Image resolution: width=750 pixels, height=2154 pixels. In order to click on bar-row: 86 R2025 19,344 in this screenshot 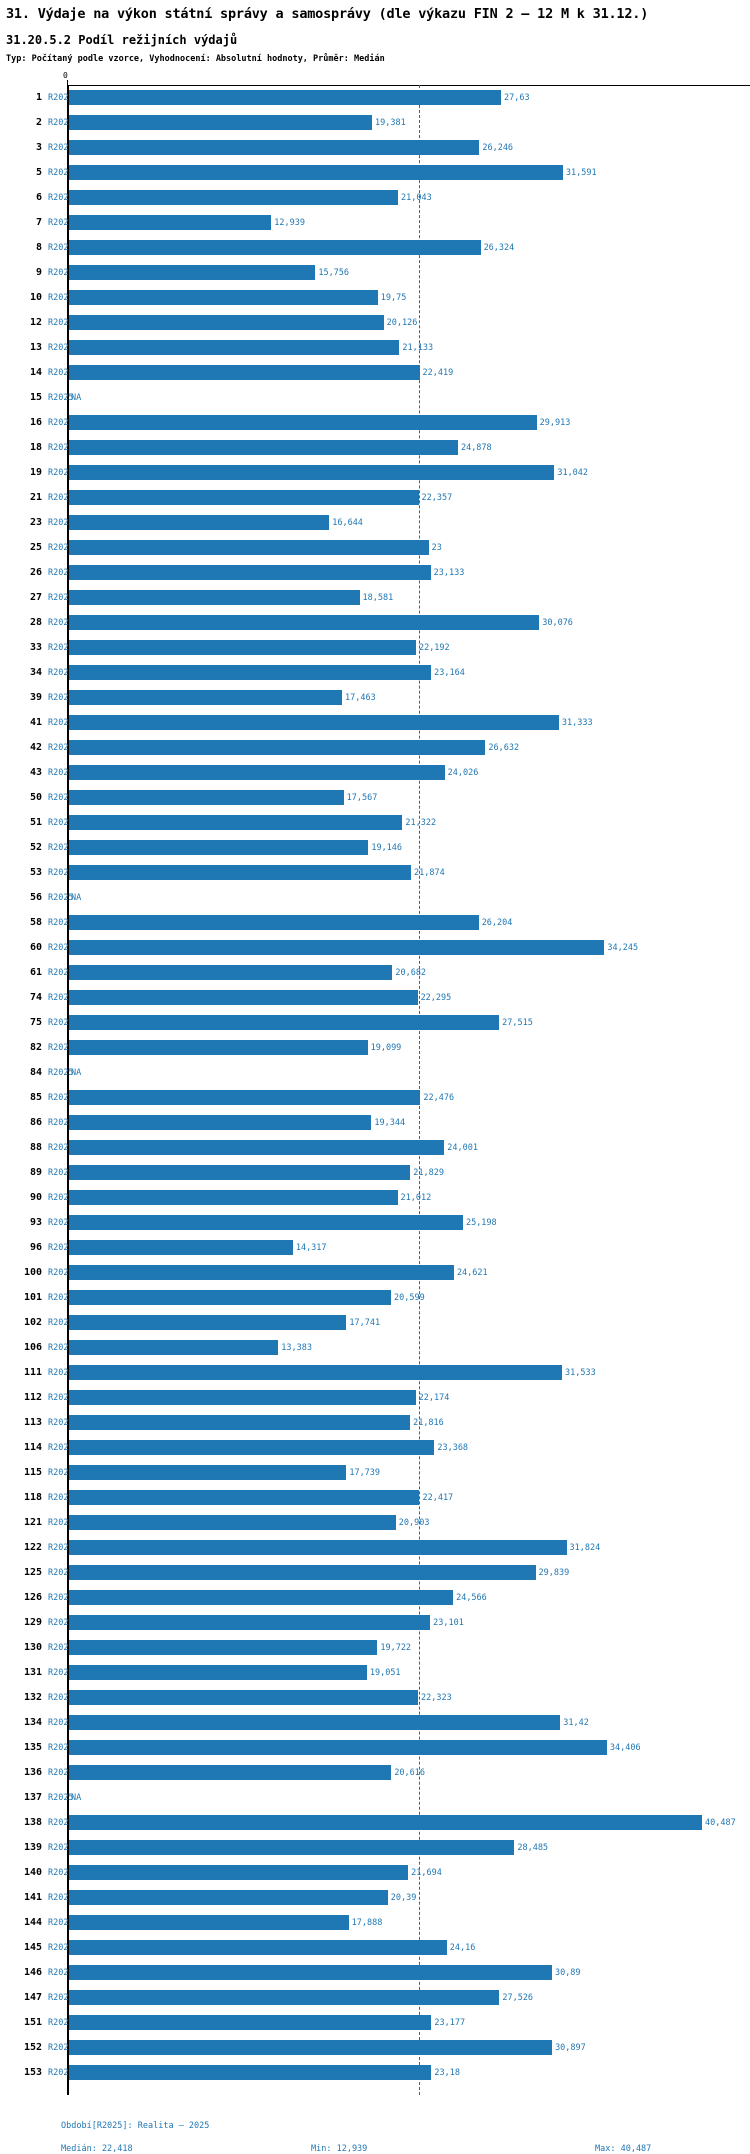, I will do `click(375, 1122)`.